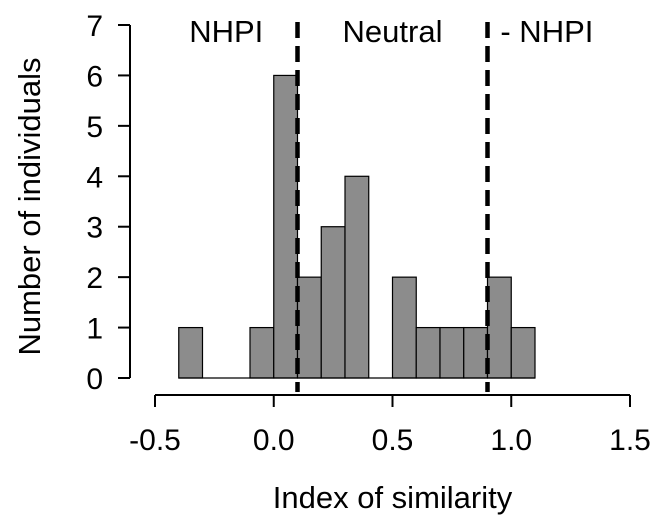 The width and height of the screenshot is (661, 519). Describe the element at coordinates (108, 203) in the screenshot. I see `y-ticks-group: 0 1 2 3 4 5 6 7` at that location.